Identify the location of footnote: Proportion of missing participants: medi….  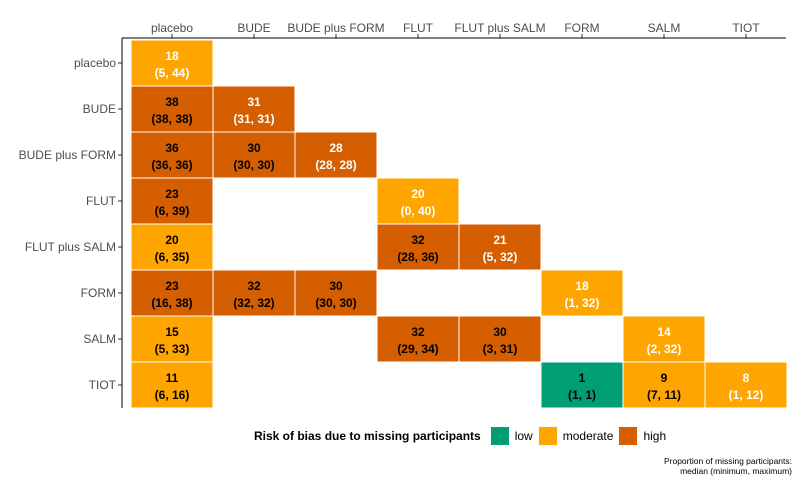
(642, 466).